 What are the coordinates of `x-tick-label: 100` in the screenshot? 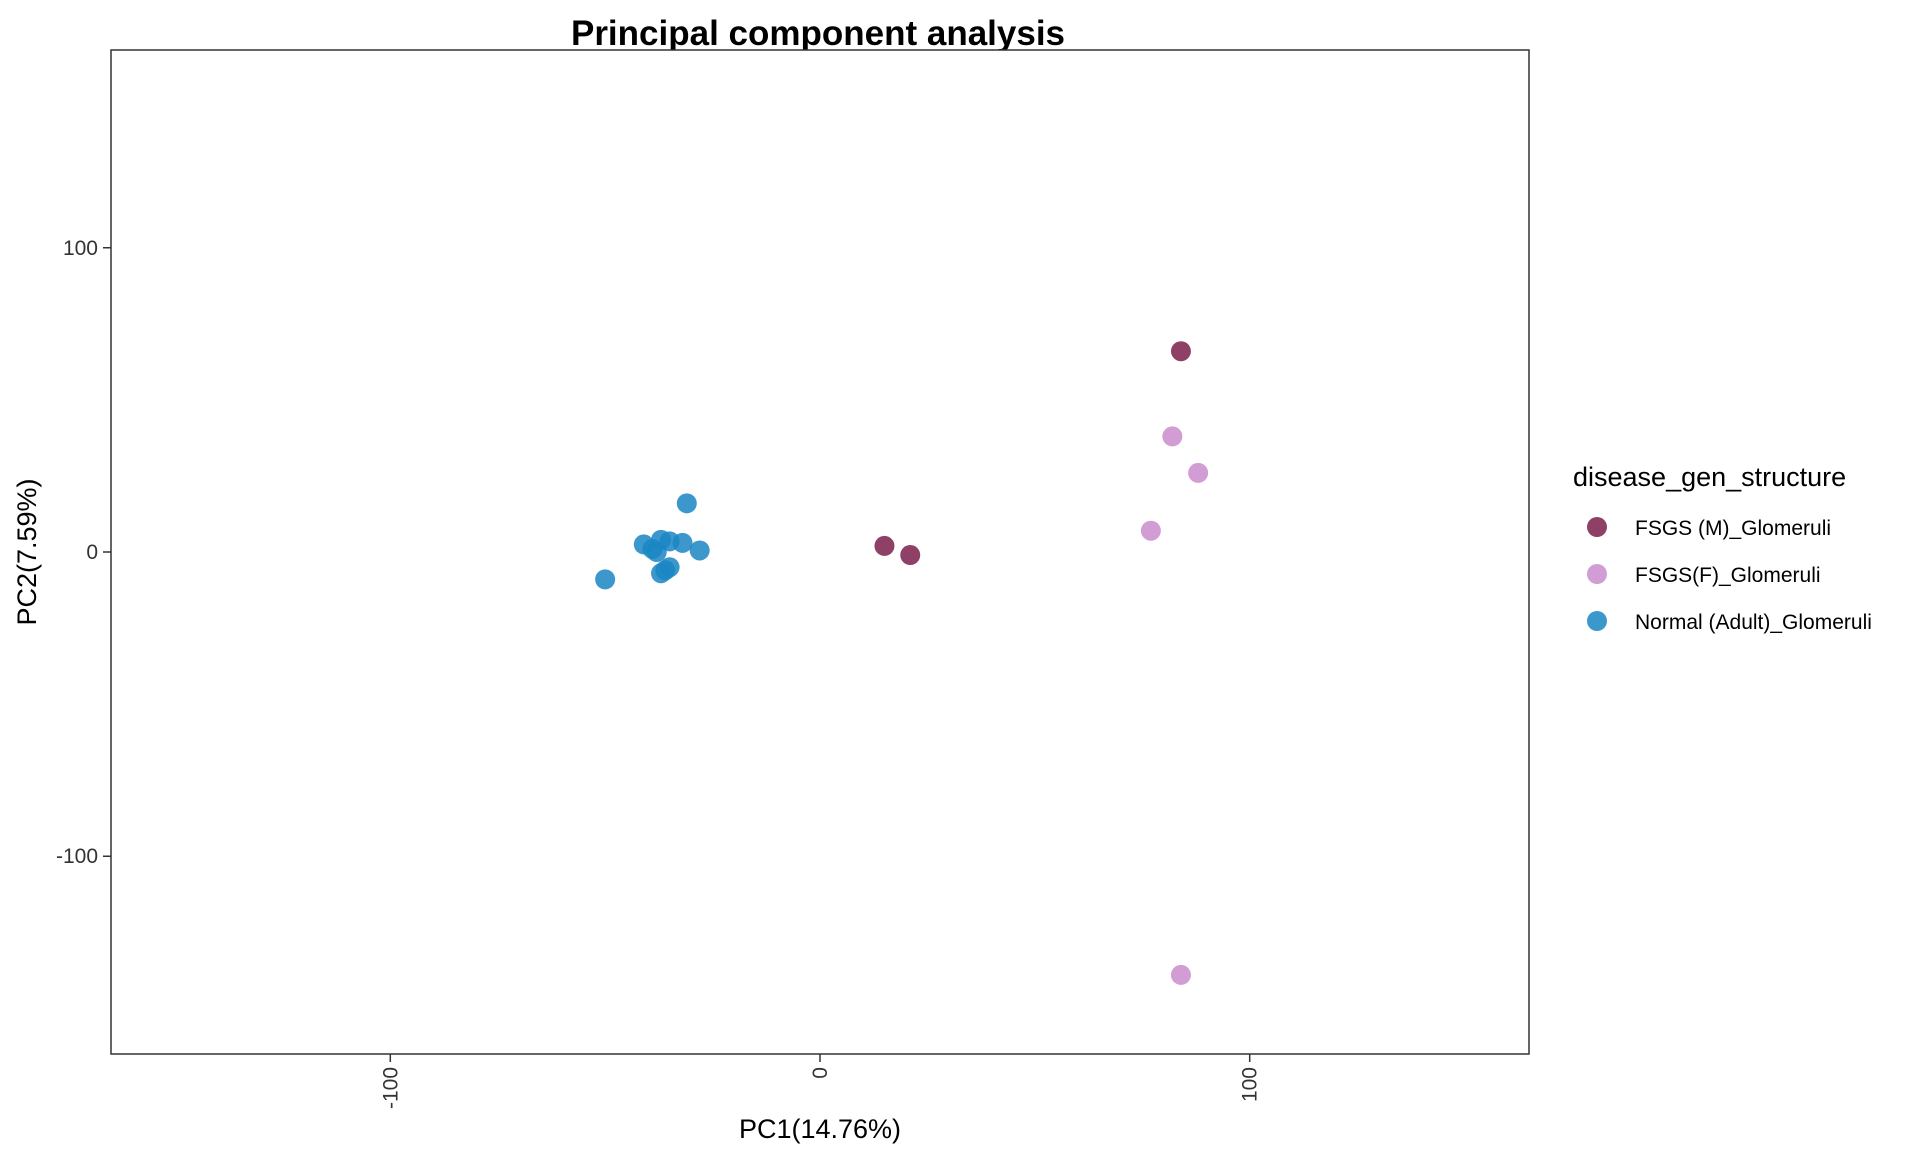 It's located at (1250, 1084).